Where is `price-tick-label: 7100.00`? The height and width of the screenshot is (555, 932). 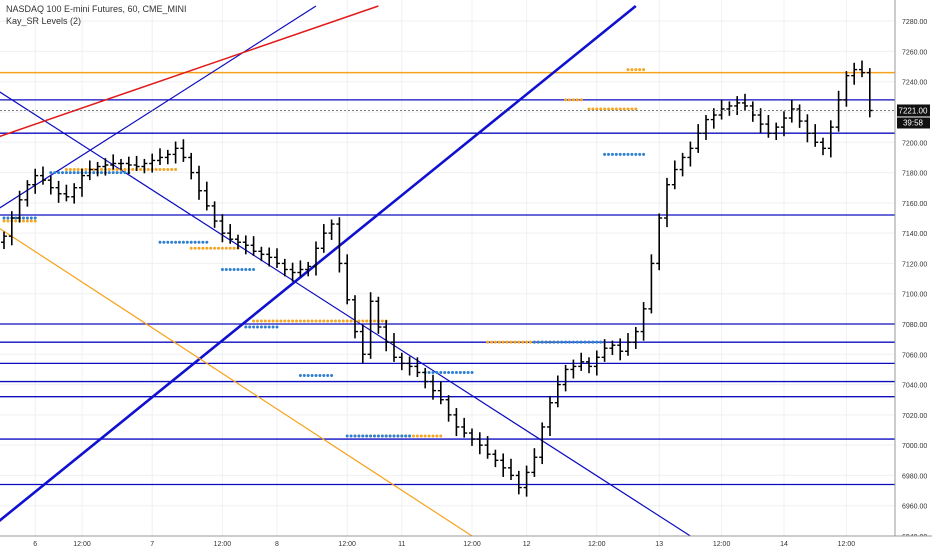 price-tick-label: 7100.00 is located at coordinates (914, 295).